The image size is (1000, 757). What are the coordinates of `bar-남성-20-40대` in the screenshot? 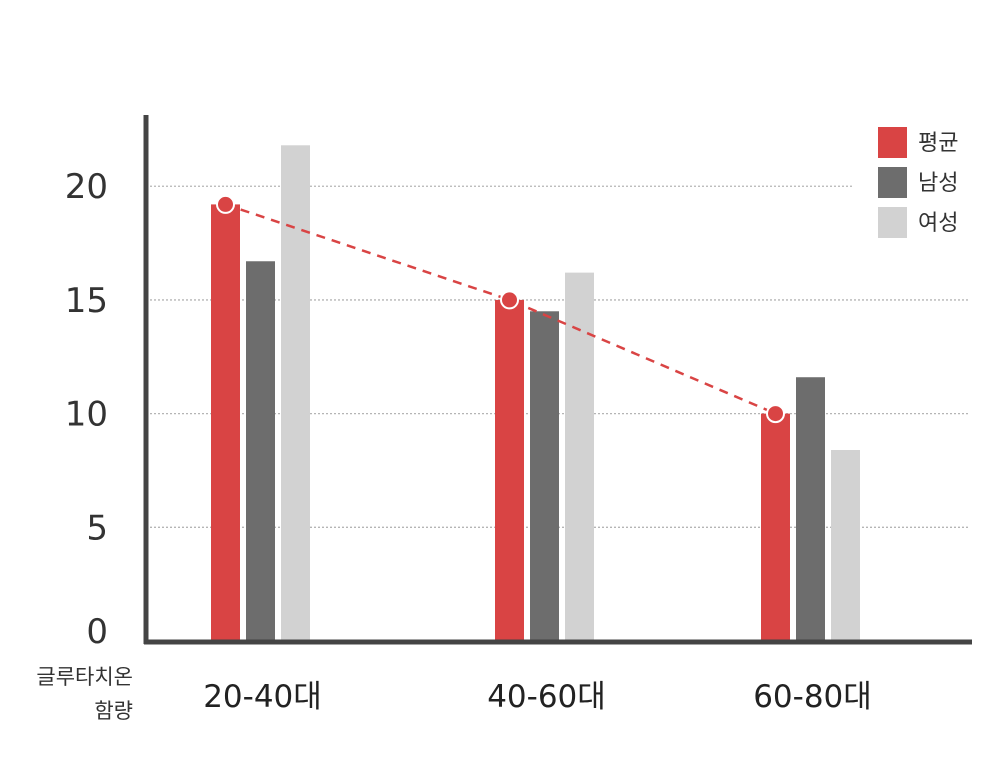 It's located at (260, 451).